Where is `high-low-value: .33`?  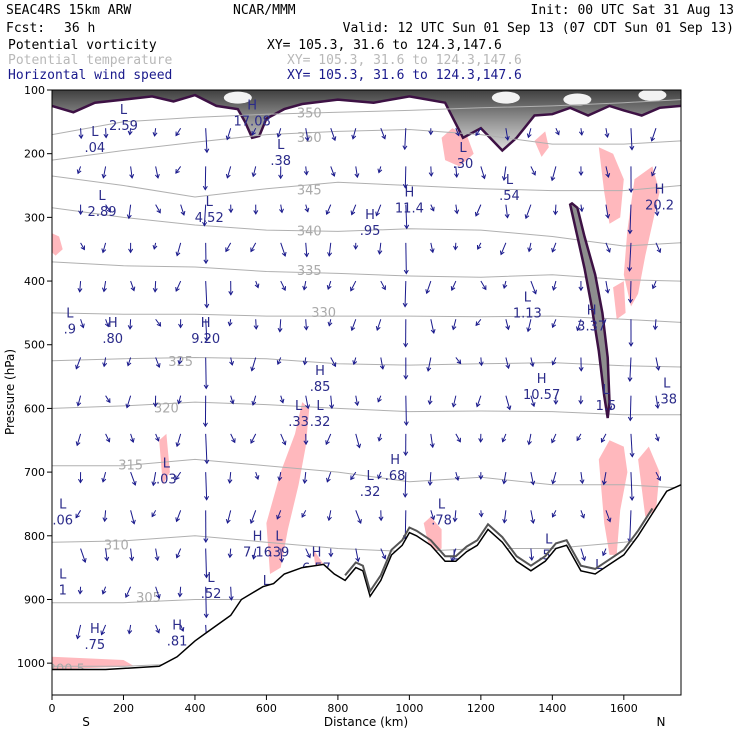
high-low-value: .33 is located at coordinates (298, 422).